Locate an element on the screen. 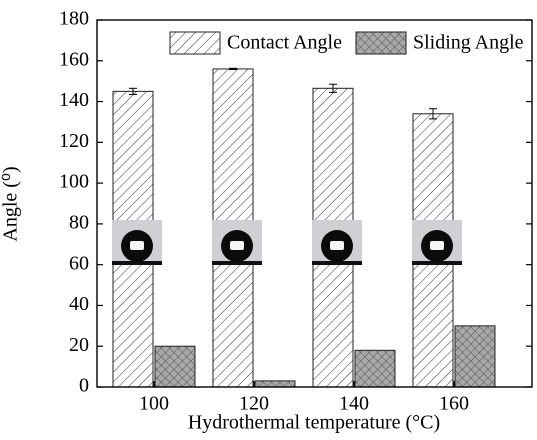 This screenshot has height=440, width=537. x-tick-label: 140 is located at coordinates (354, 404).